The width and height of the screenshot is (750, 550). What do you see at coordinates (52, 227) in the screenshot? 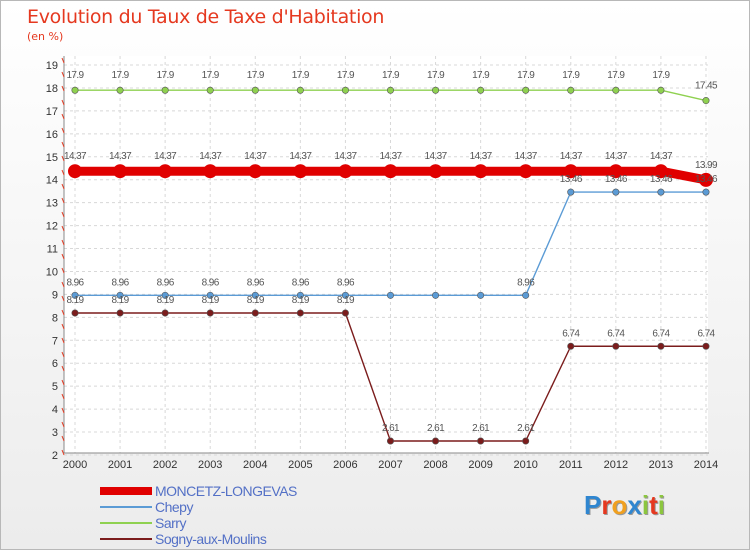
I see `y-tick-label: 12` at bounding box center [52, 227].